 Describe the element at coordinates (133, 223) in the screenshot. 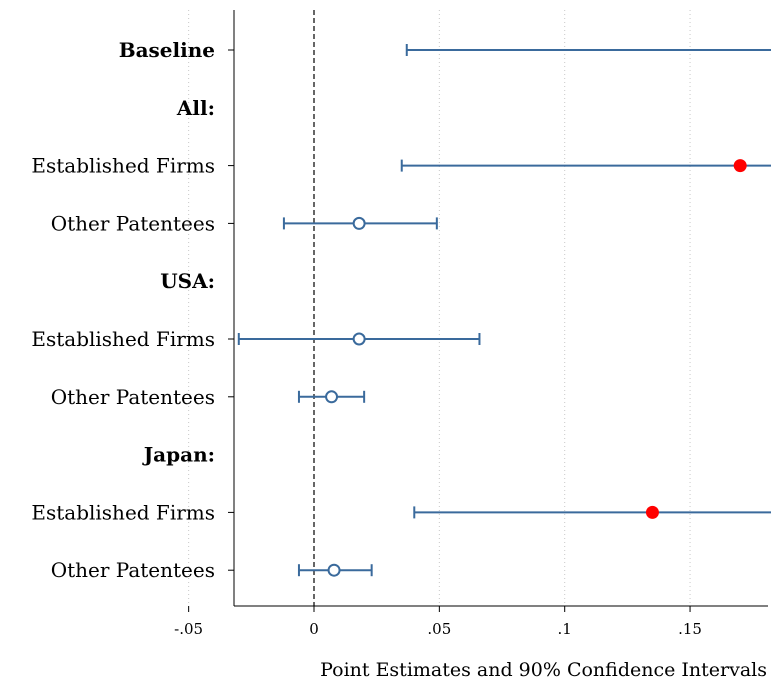

I see `row-label-3: Other Patentees` at that location.